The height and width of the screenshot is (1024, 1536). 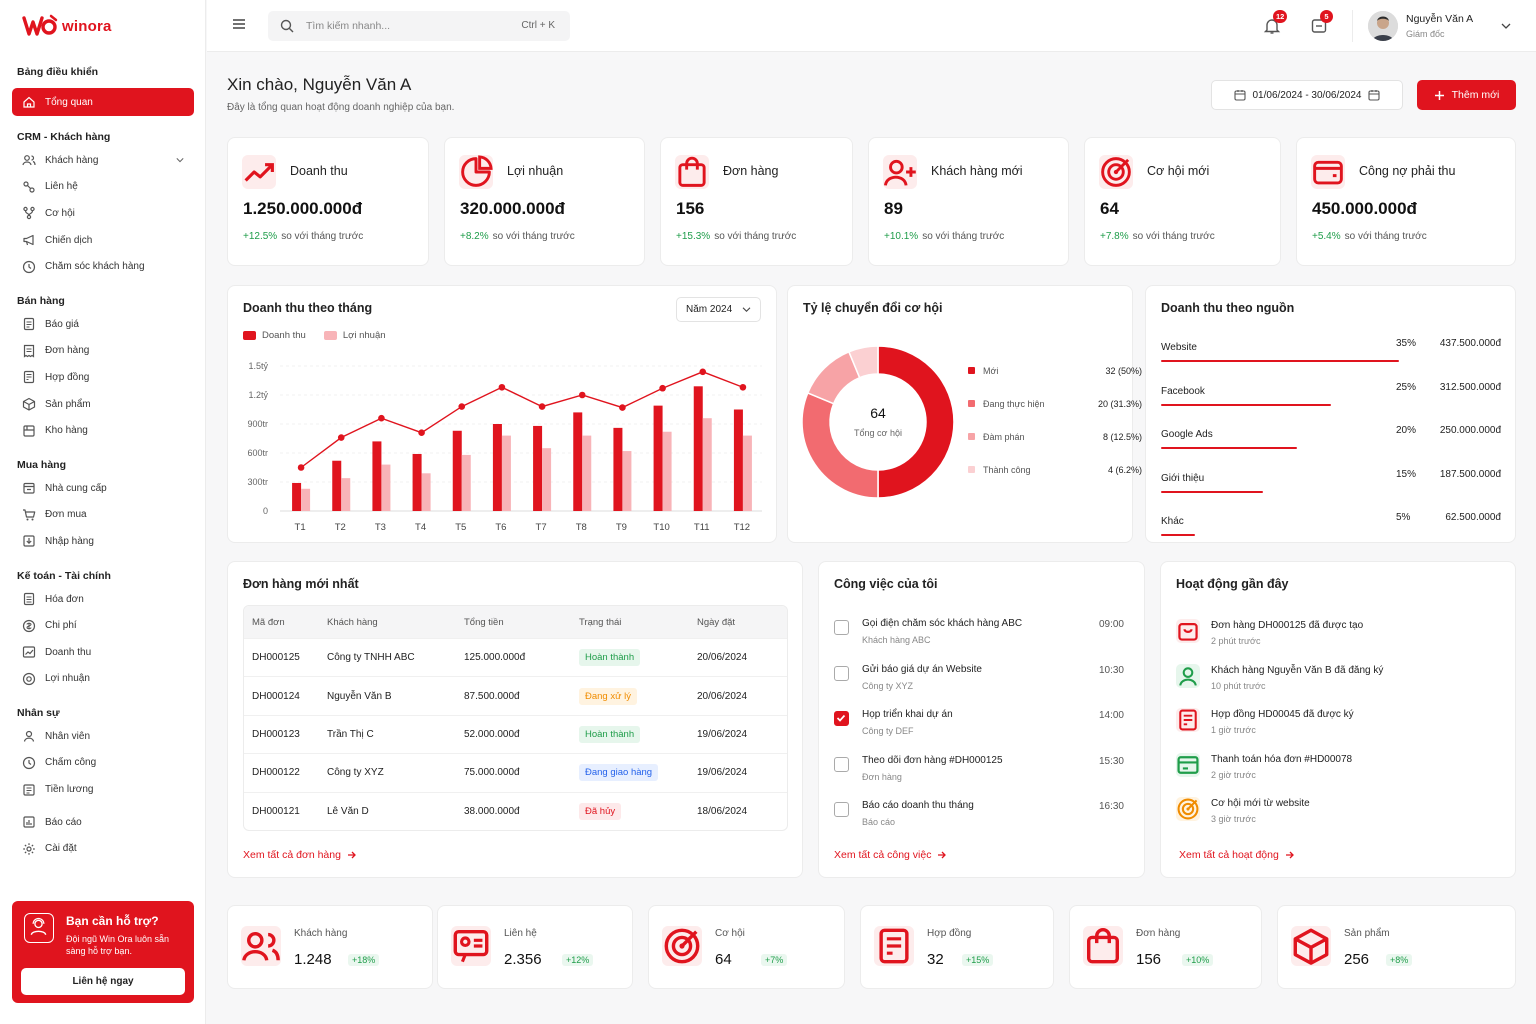 What do you see at coordinates (103, 266) in the screenshot?
I see `sidebar-item-support: Chăm sóc khách hàng` at bounding box center [103, 266].